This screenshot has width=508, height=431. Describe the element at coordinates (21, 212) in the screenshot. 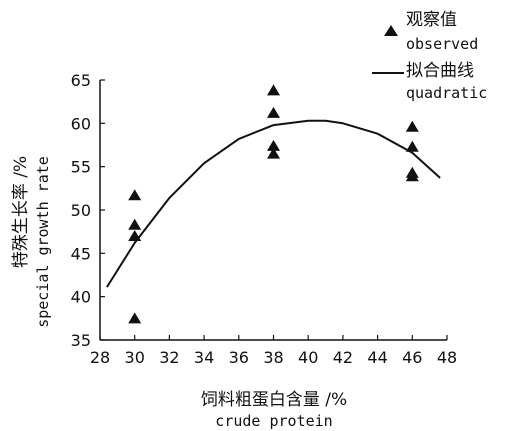

I see `y-axis-label-cn: 特殊生长率 /%` at that location.